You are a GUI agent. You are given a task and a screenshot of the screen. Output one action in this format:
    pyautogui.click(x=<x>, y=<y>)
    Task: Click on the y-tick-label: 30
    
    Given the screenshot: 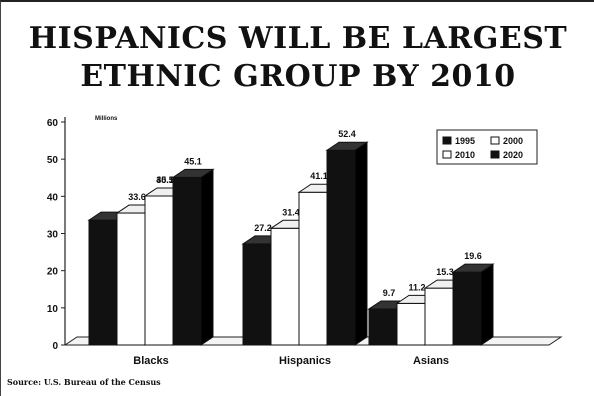 What is the action you would take?
    pyautogui.click(x=53, y=235)
    